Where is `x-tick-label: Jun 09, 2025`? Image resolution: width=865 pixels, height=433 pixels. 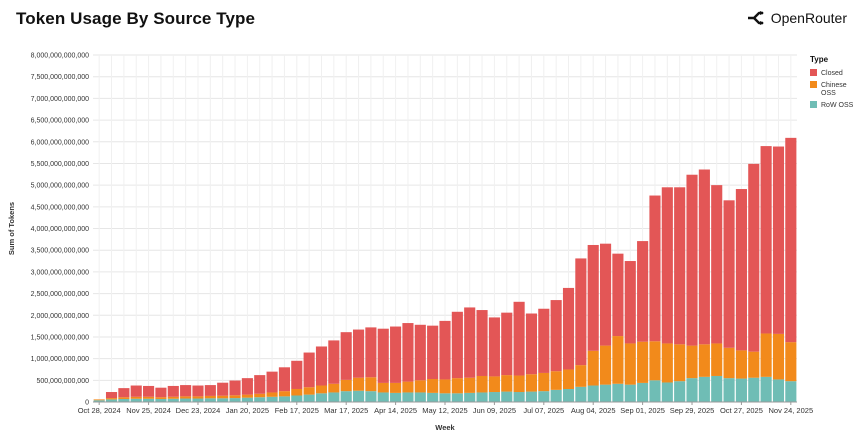 x-tick-label: Jun 09, 2025 is located at coordinates (494, 410).